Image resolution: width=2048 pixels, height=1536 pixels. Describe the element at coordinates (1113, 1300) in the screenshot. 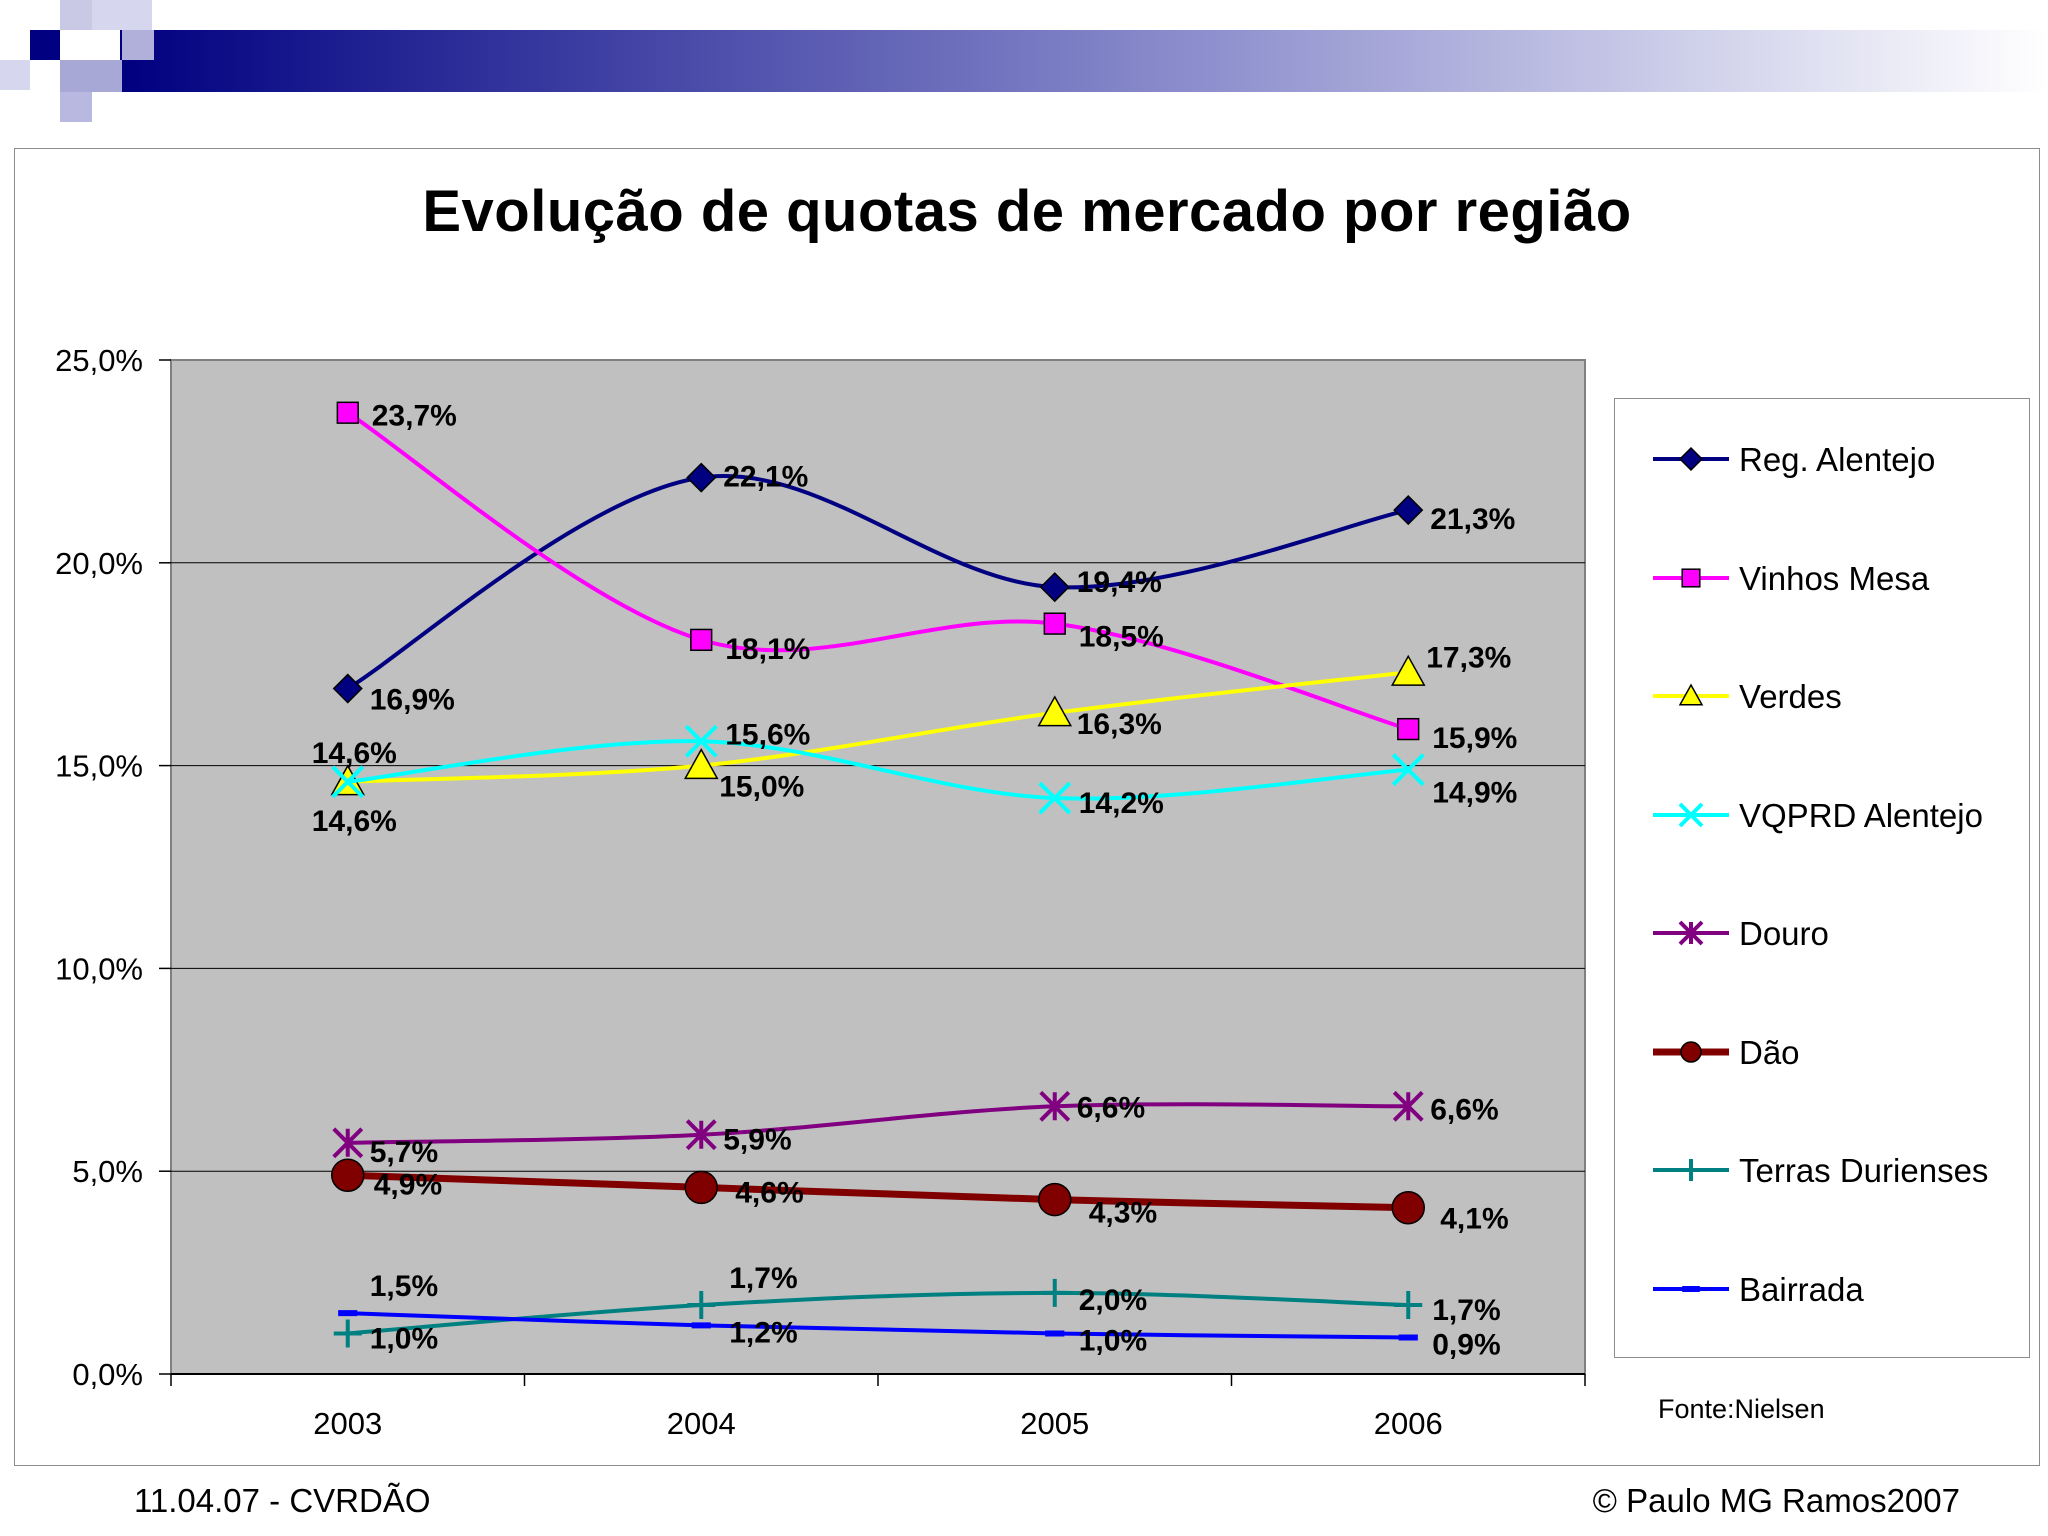

I see `data-label: 2,0%` at that location.